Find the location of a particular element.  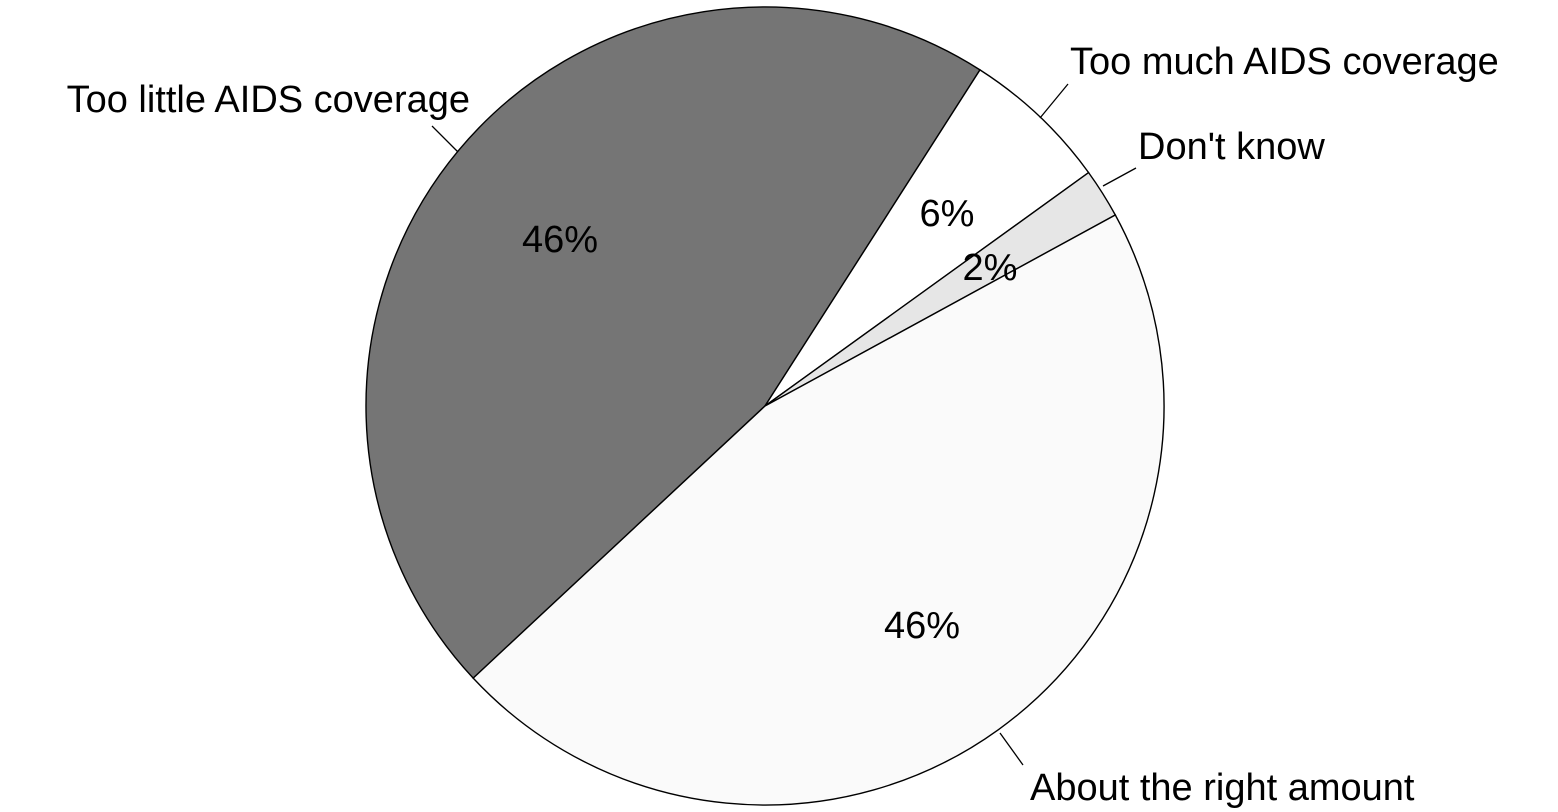

leader-line-too-much is located at coordinates (1054, 101).